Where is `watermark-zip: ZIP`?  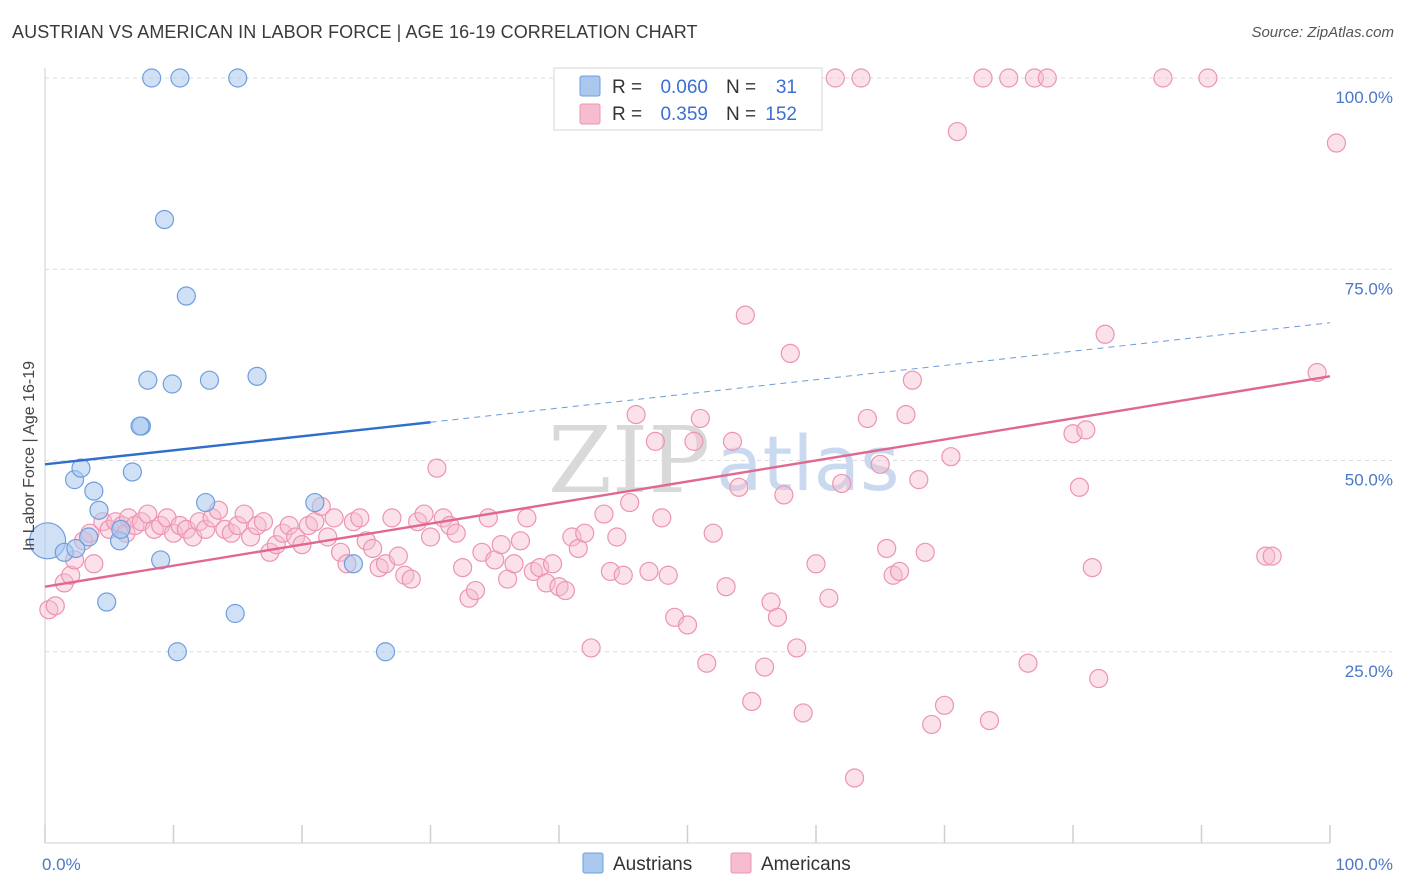
watermark-zip: ZIP is located at coordinates (629, 460).